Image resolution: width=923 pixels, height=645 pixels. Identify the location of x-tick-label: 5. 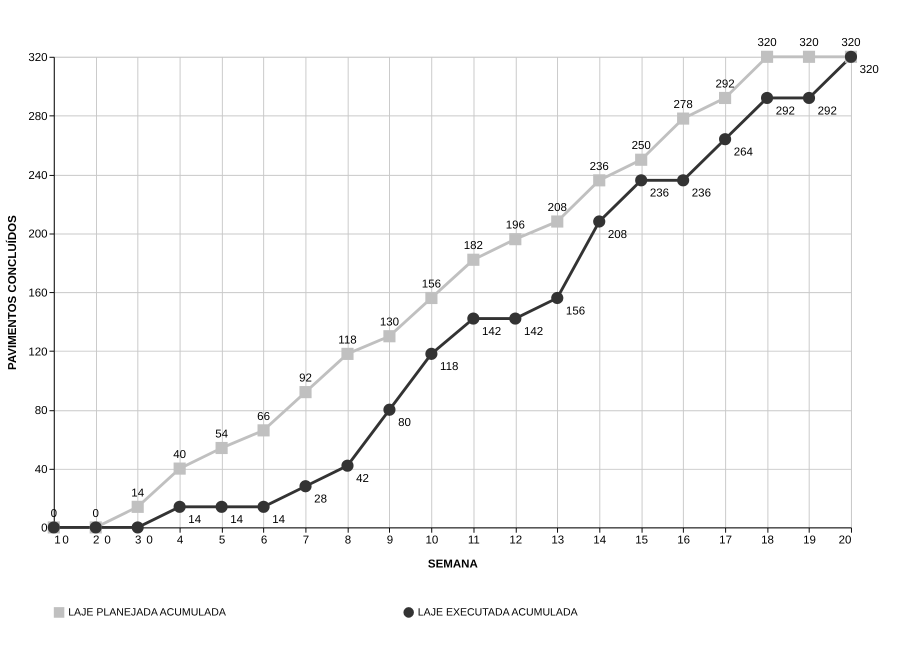
(222, 540).